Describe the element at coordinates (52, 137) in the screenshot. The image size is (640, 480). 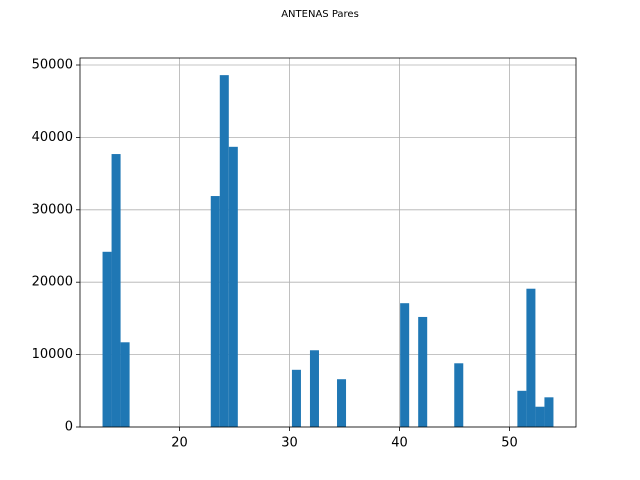
I see `y-tick-label: 40000` at that location.